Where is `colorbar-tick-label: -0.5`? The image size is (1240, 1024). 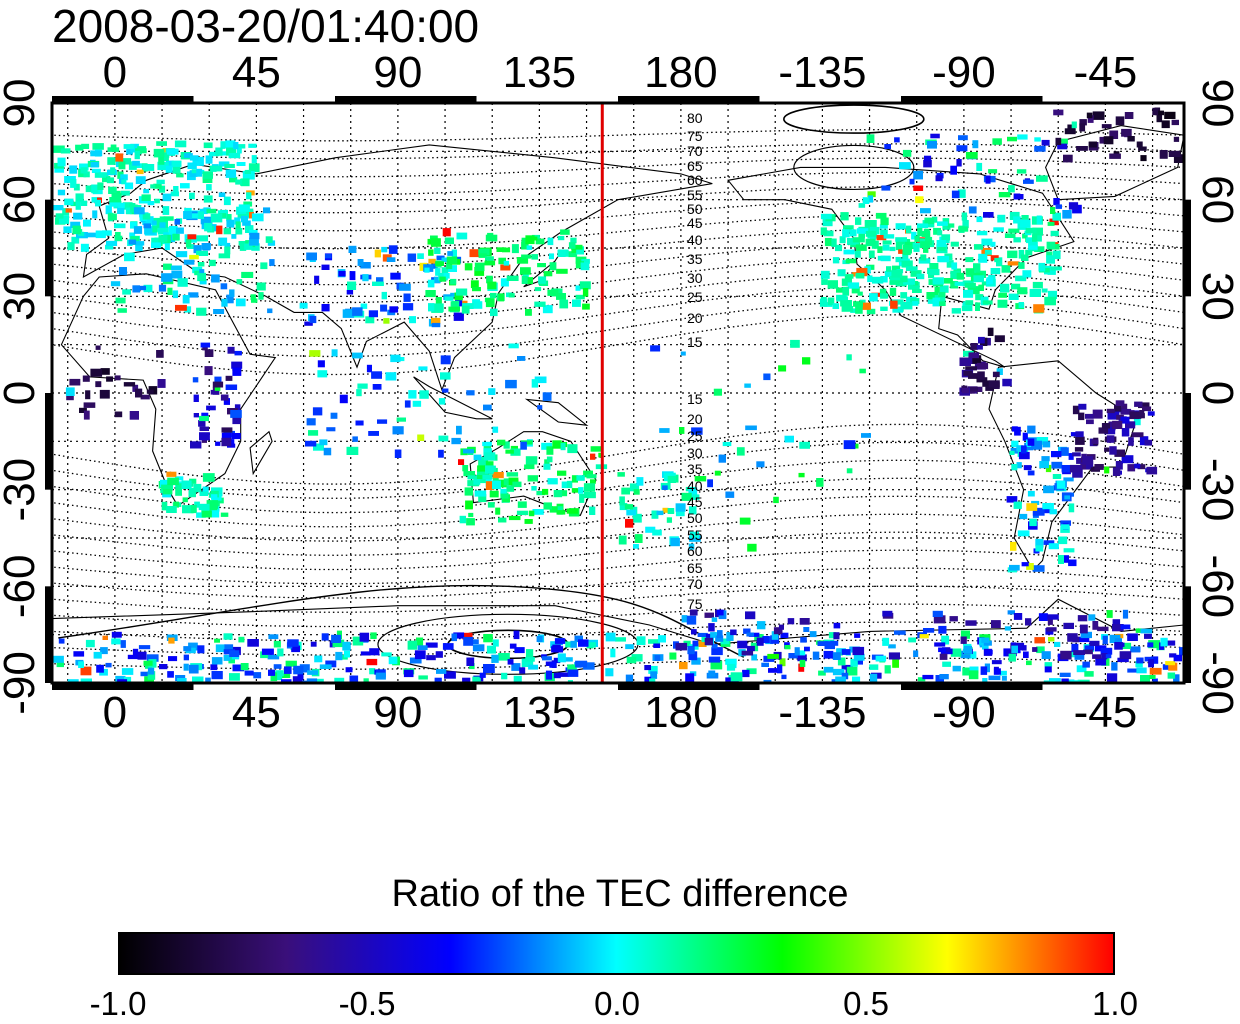
colorbar-tick-label: -0.5 is located at coordinates (367, 1003).